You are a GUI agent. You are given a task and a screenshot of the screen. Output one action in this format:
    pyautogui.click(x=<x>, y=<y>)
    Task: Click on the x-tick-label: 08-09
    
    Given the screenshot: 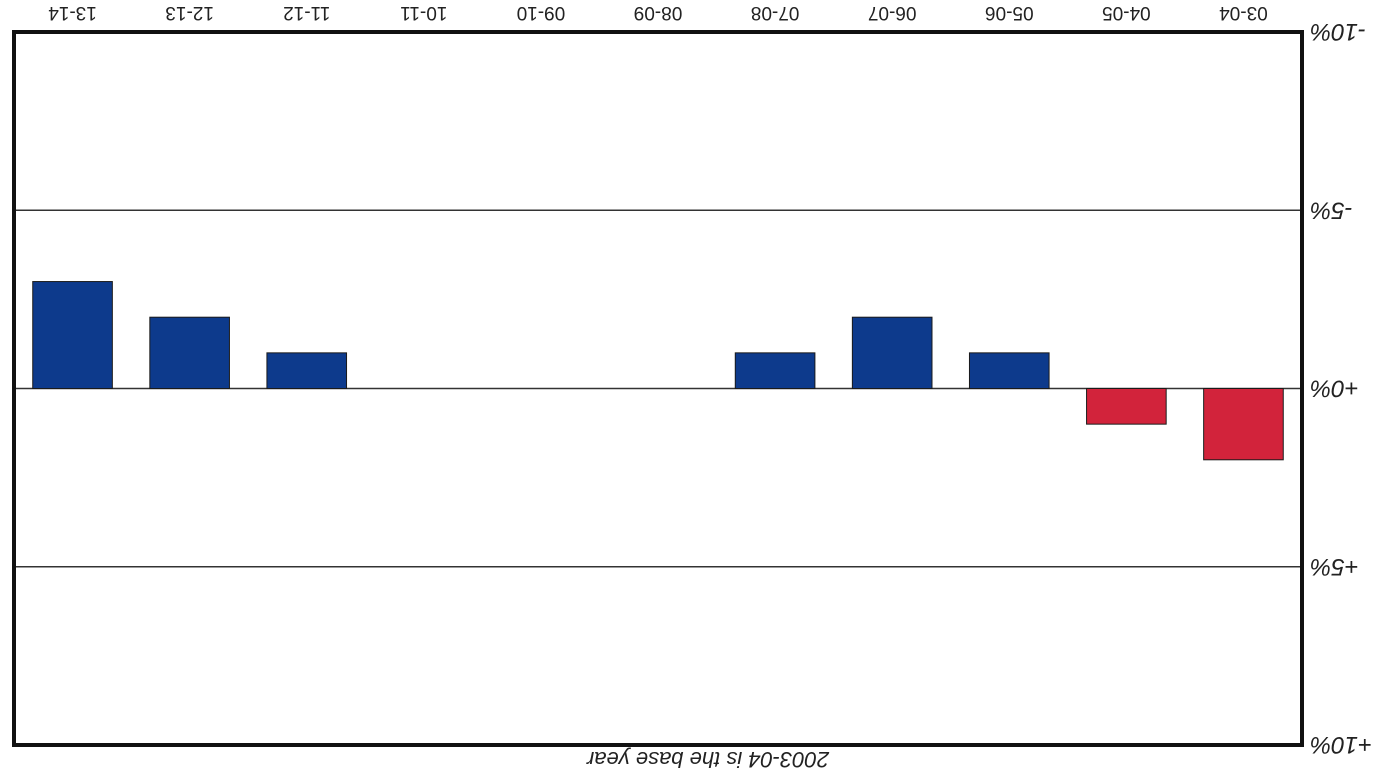 What is the action you would take?
    pyautogui.click(x=658, y=12)
    